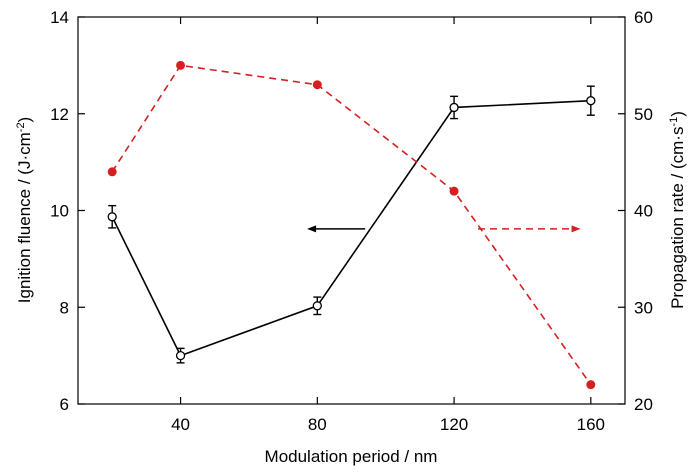  What do you see at coordinates (317, 424) in the screenshot?
I see `x-tick-label: 80` at bounding box center [317, 424].